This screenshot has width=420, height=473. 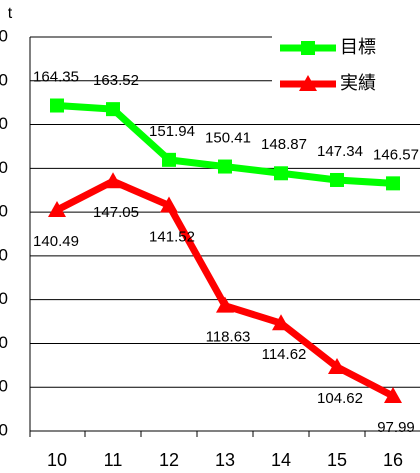 What do you see at coordinates (358, 47) in the screenshot?
I see `legend-label: 目標` at bounding box center [358, 47].